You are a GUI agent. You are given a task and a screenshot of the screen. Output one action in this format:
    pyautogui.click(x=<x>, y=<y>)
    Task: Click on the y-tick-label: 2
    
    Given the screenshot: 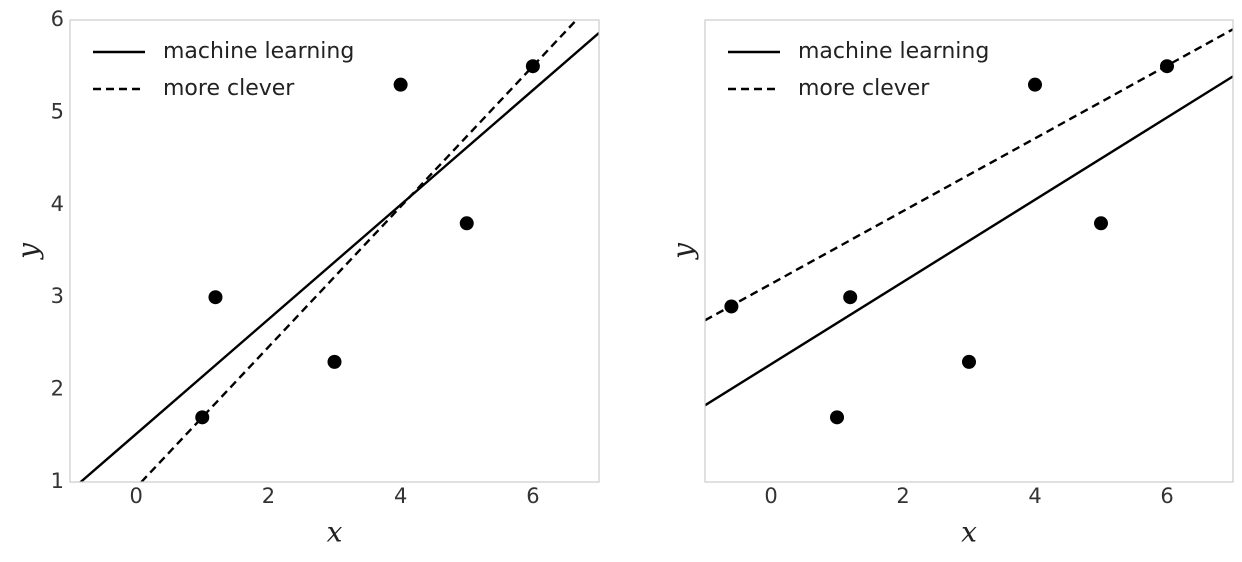 What is the action you would take?
    pyautogui.click(x=57, y=389)
    